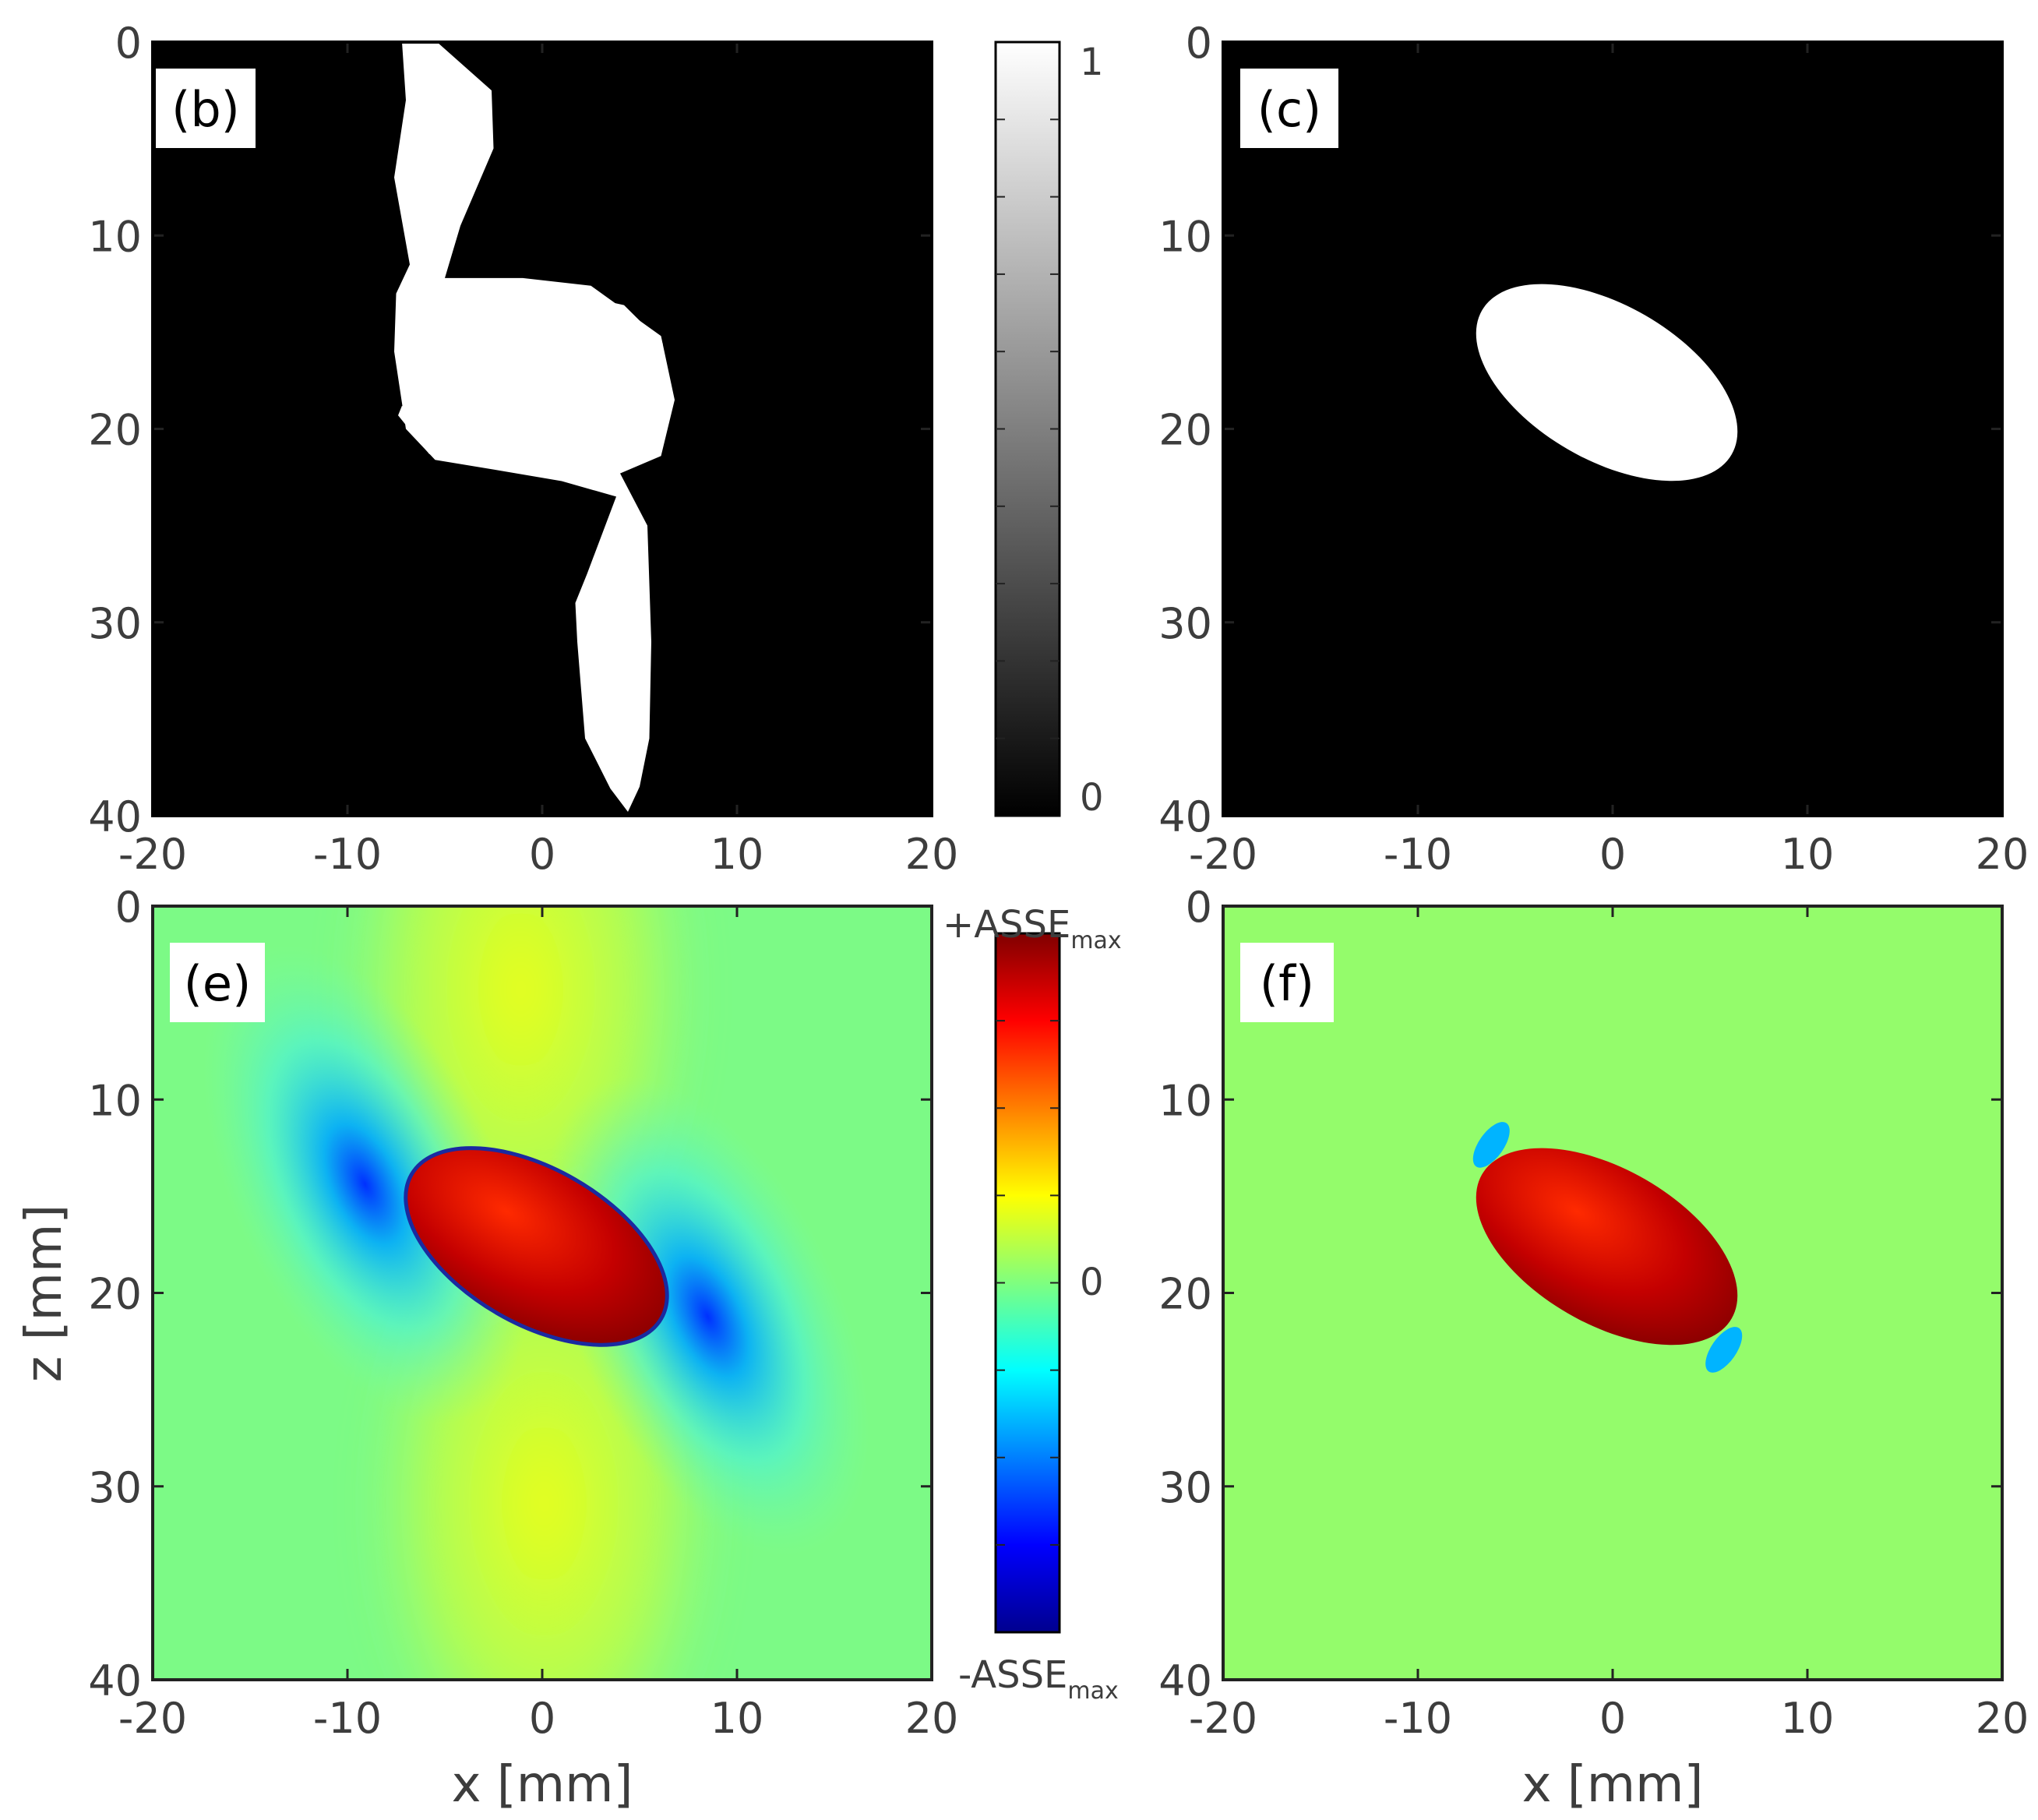 The height and width of the screenshot is (1820, 2038). What do you see at coordinates (115, 623) in the screenshot?
I see `panel-b-ytick-label: 30` at bounding box center [115, 623].